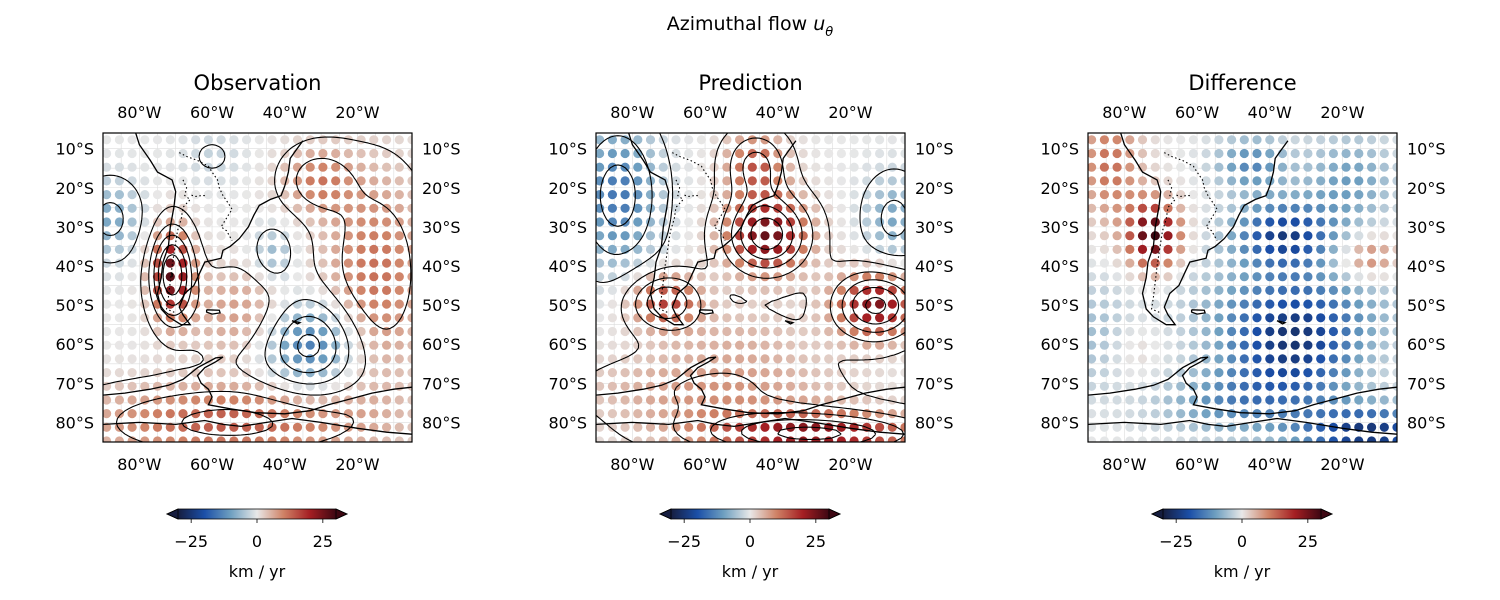  What do you see at coordinates (632, 464) in the screenshot?
I see `x-tick-label-bottom: 80°W` at bounding box center [632, 464].